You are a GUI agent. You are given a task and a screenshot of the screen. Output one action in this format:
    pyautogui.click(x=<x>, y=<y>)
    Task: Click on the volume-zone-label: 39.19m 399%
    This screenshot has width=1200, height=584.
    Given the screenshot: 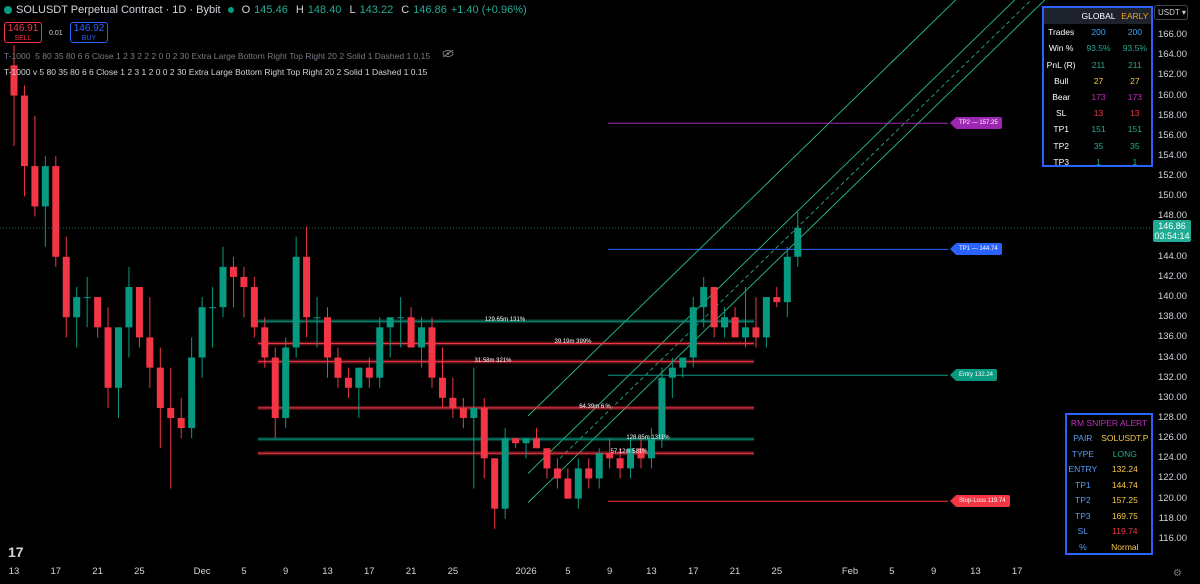 What is the action you would take?
    pyautogui.click(x=573, y=342)
    